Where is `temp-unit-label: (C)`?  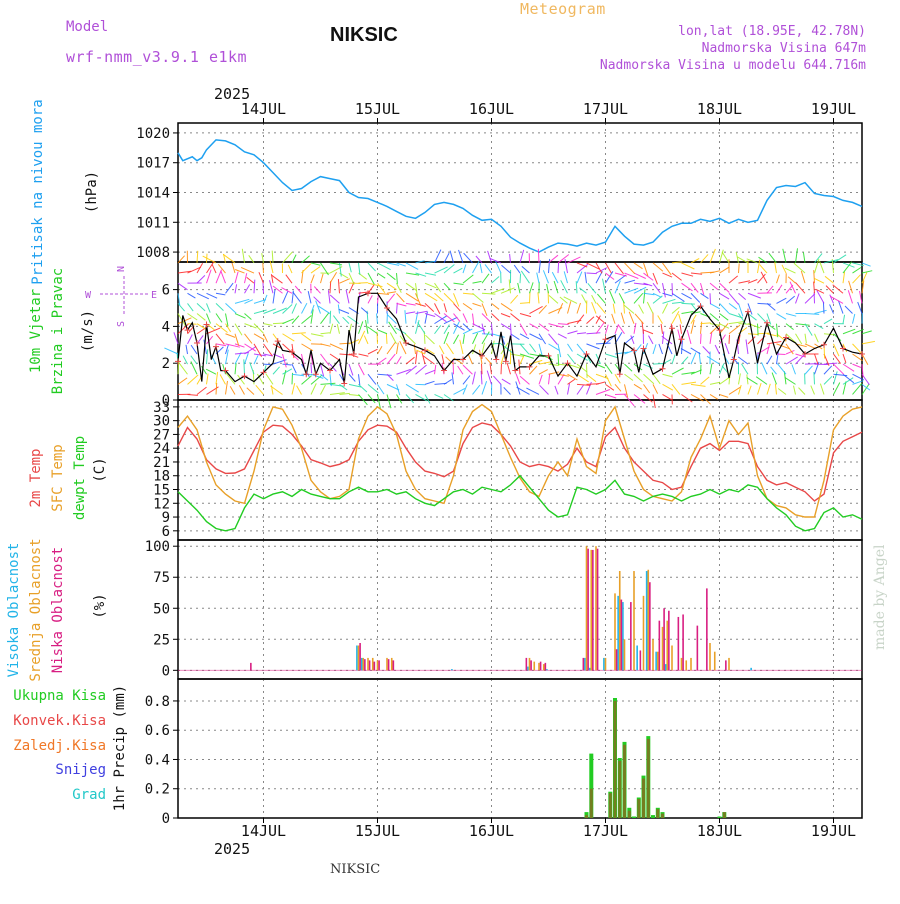 temp-unit-label: (C) is located at coordinates (100, 469).